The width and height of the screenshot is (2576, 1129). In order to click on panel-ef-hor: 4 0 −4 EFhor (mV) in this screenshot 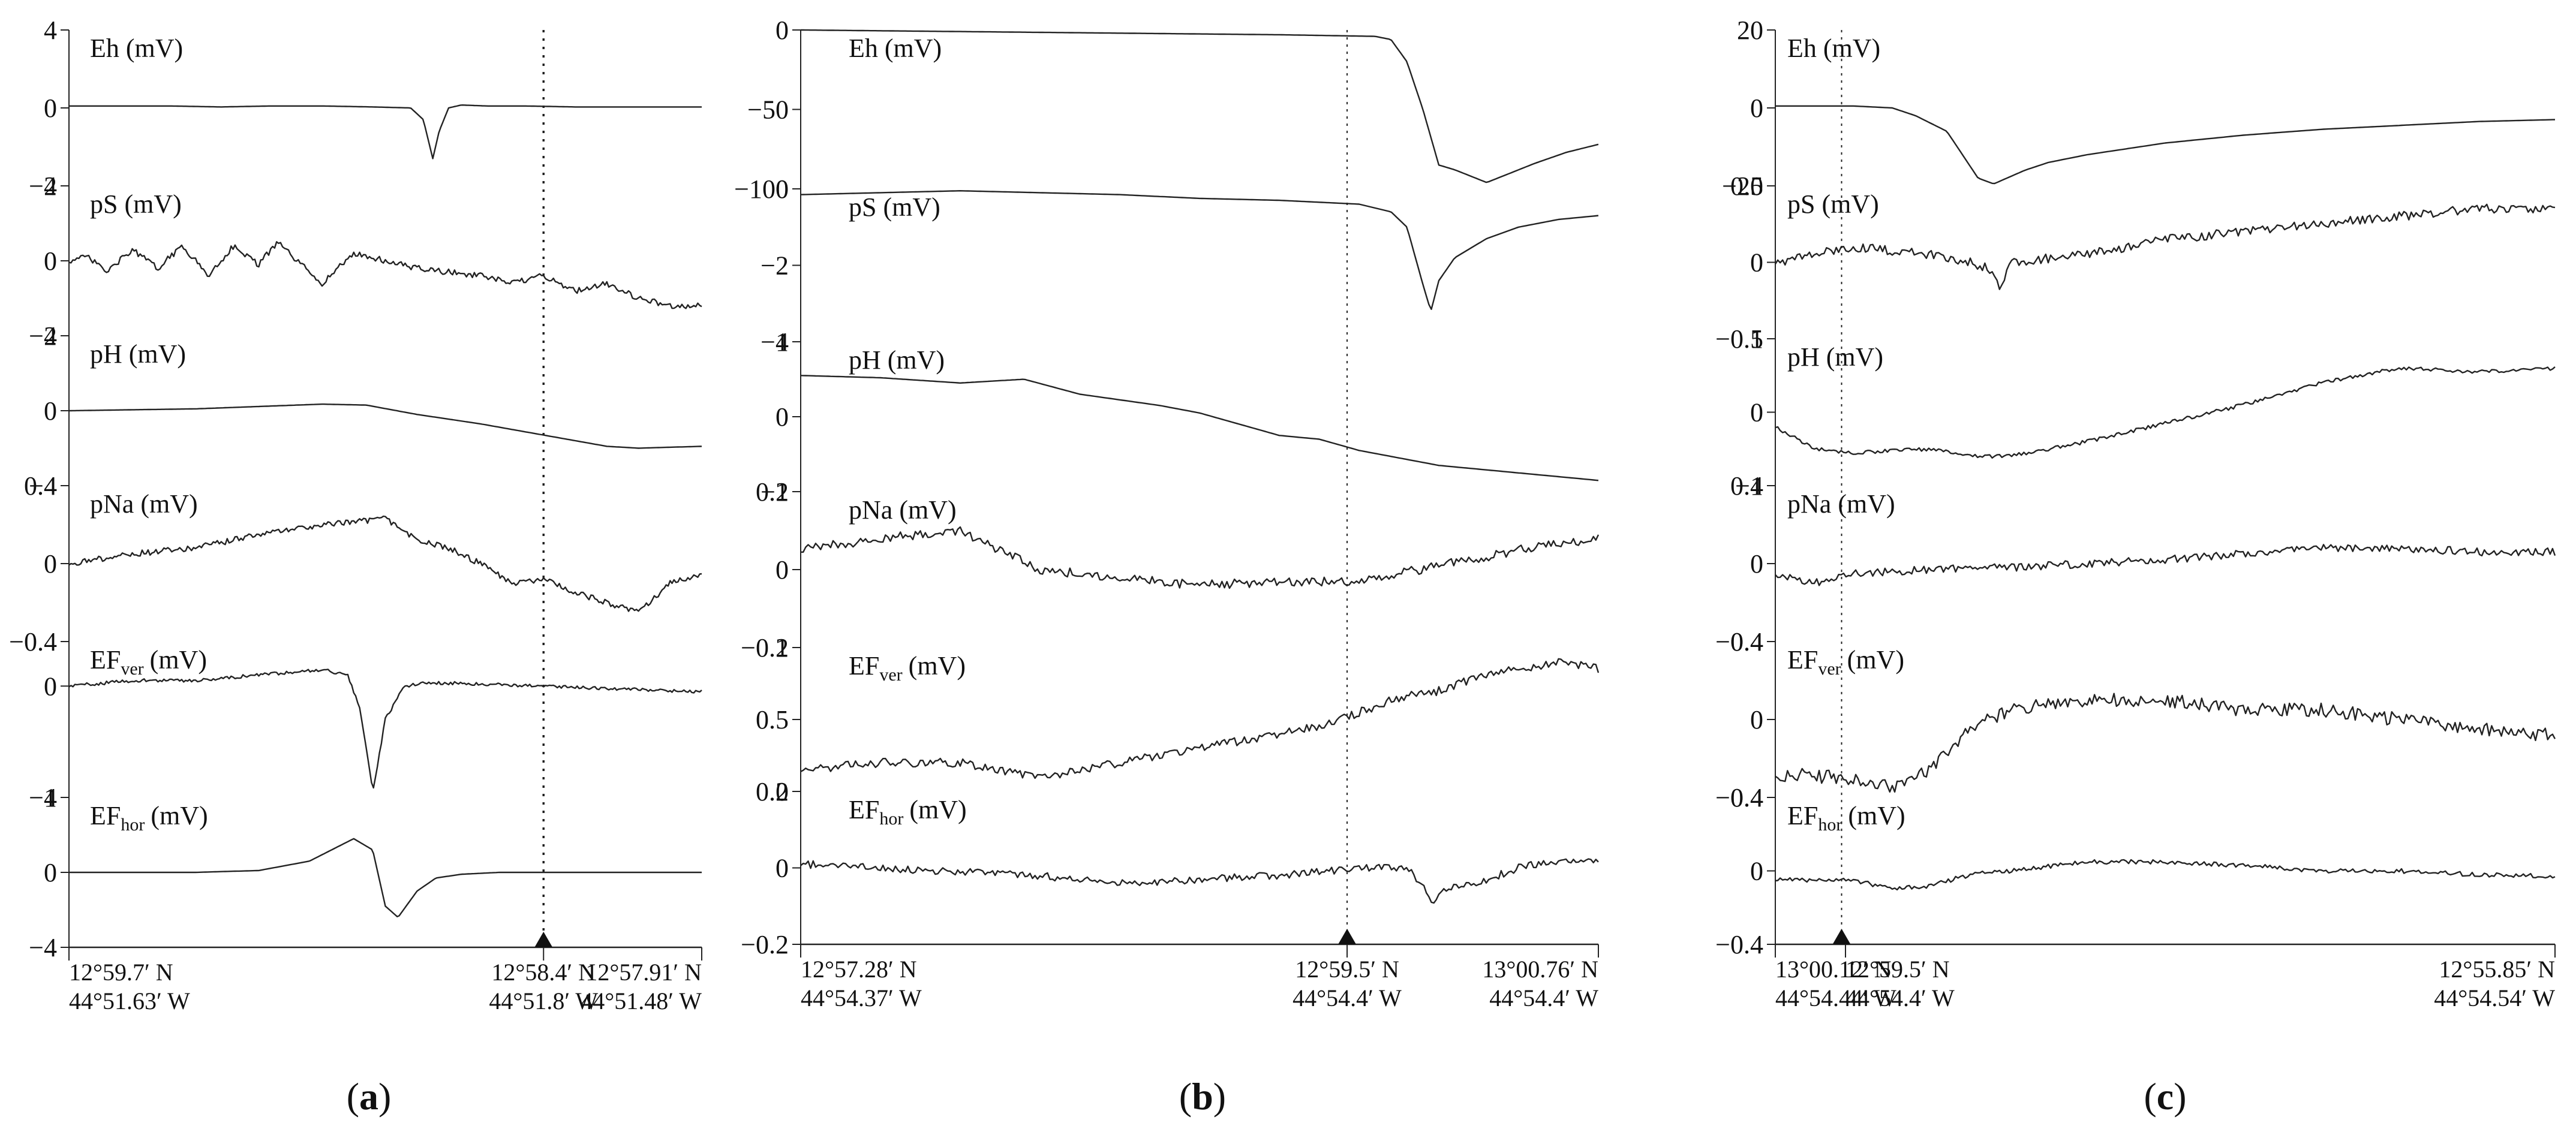, I will do `click(366, 872)`.